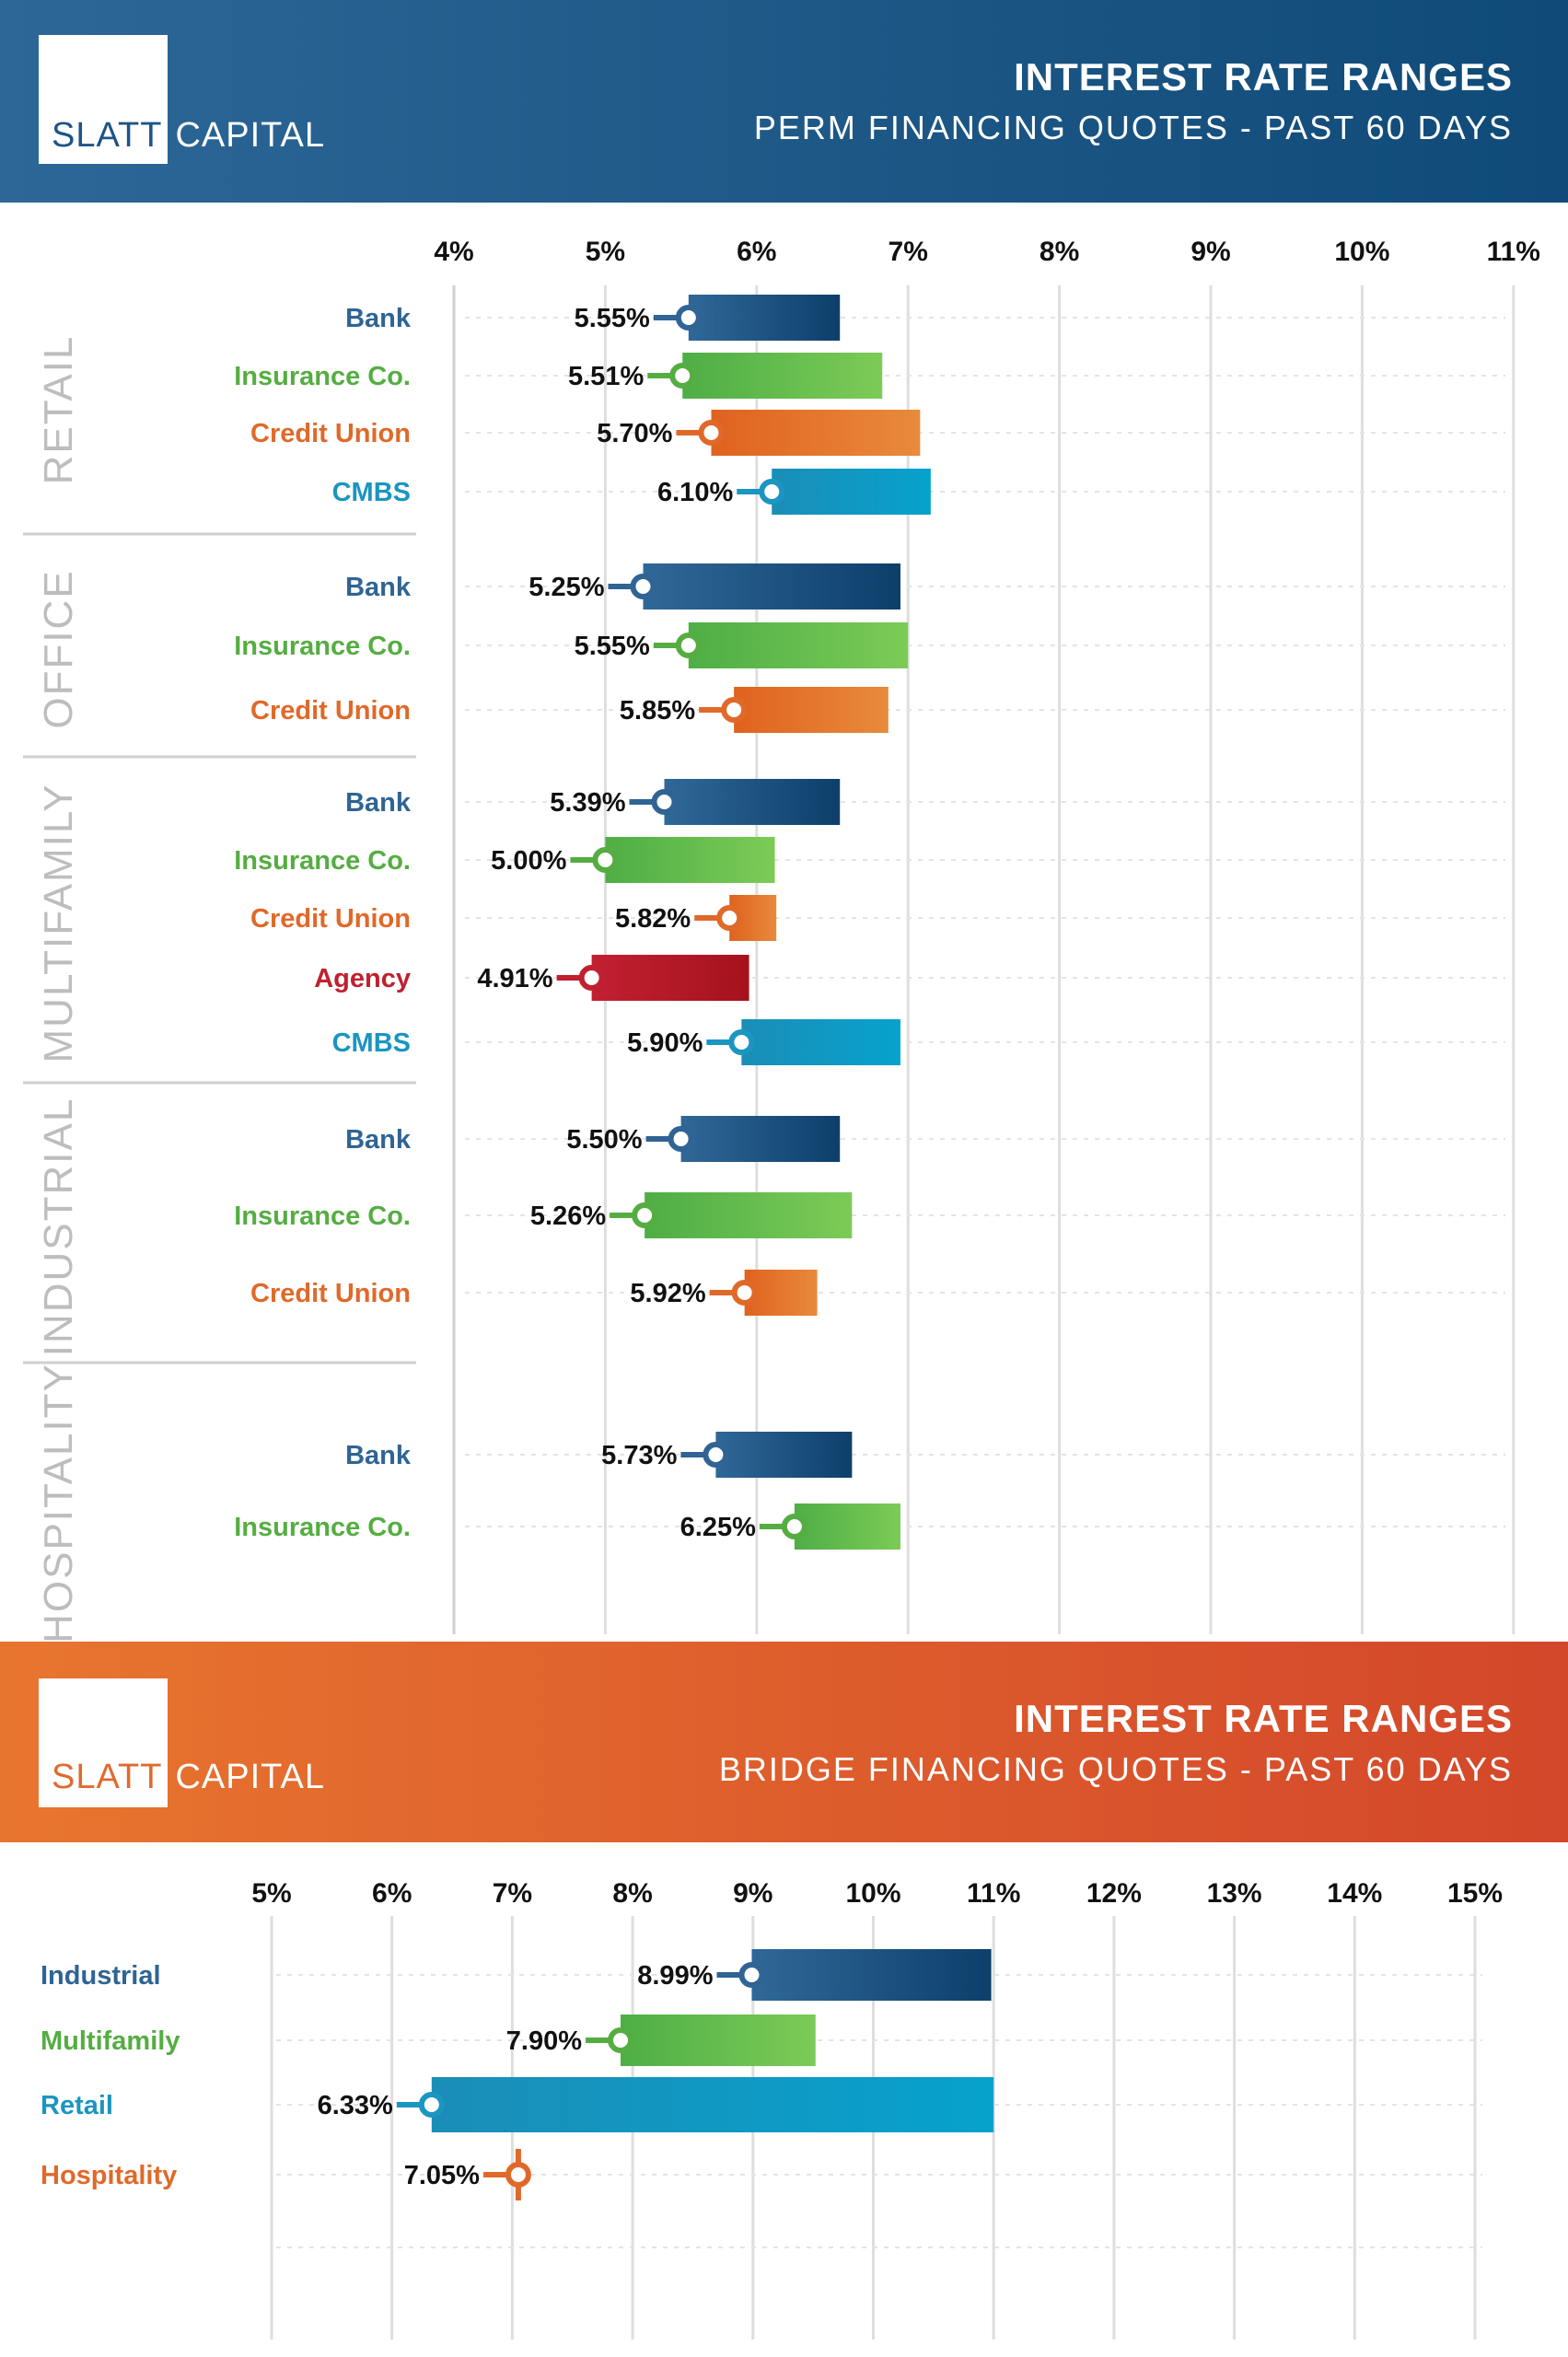 This screenshot has width=1568, height=2357. I want to click on office-credit-union-range-bar, so click(811, 710).